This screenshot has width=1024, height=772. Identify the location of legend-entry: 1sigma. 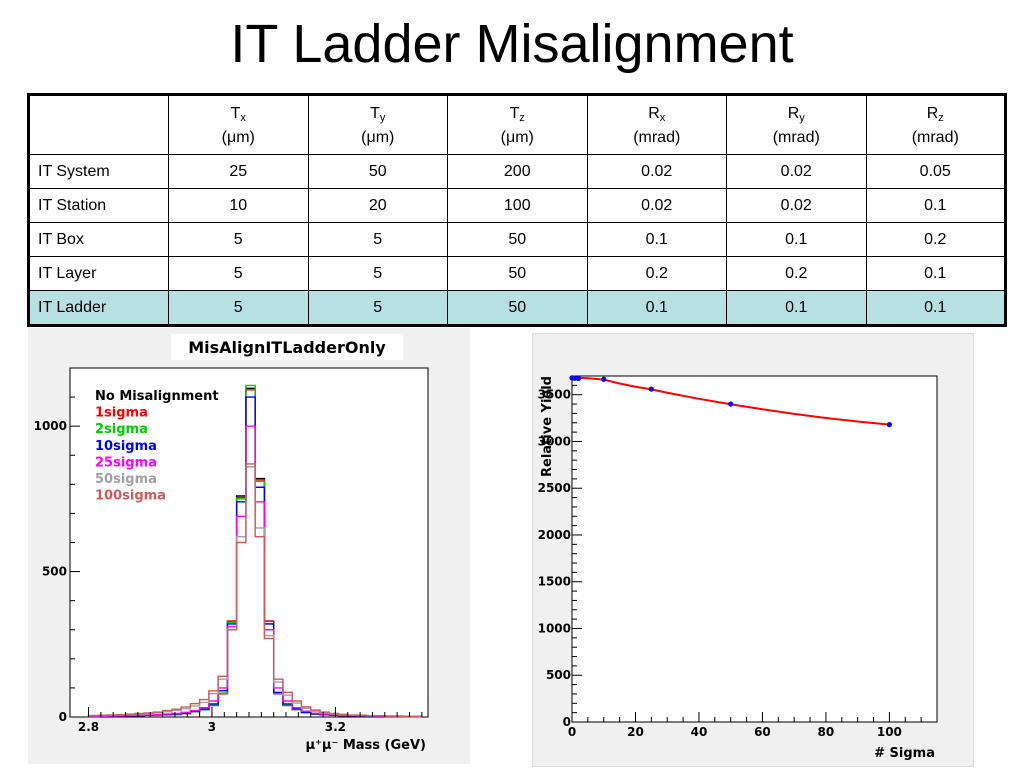
(121, 413).